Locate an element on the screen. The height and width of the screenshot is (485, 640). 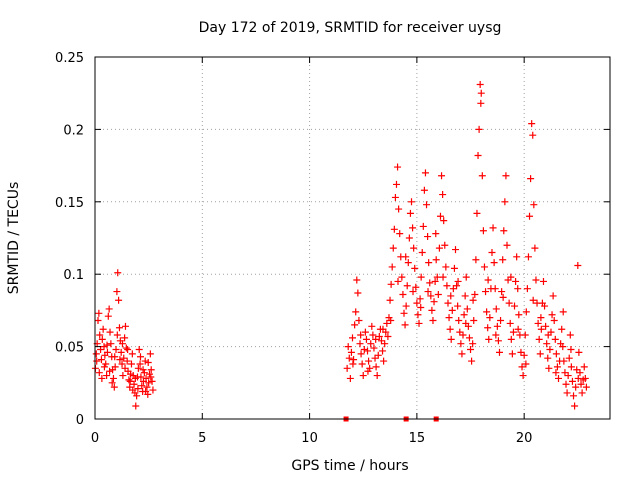
y-tick-label: 0 is located at coordinates (80, 420).